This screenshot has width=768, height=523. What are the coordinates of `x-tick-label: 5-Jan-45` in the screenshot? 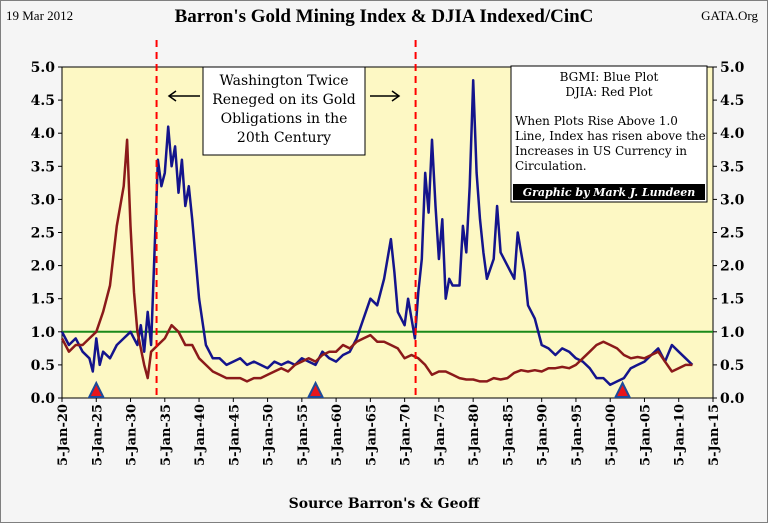 It's located at (234, 435).